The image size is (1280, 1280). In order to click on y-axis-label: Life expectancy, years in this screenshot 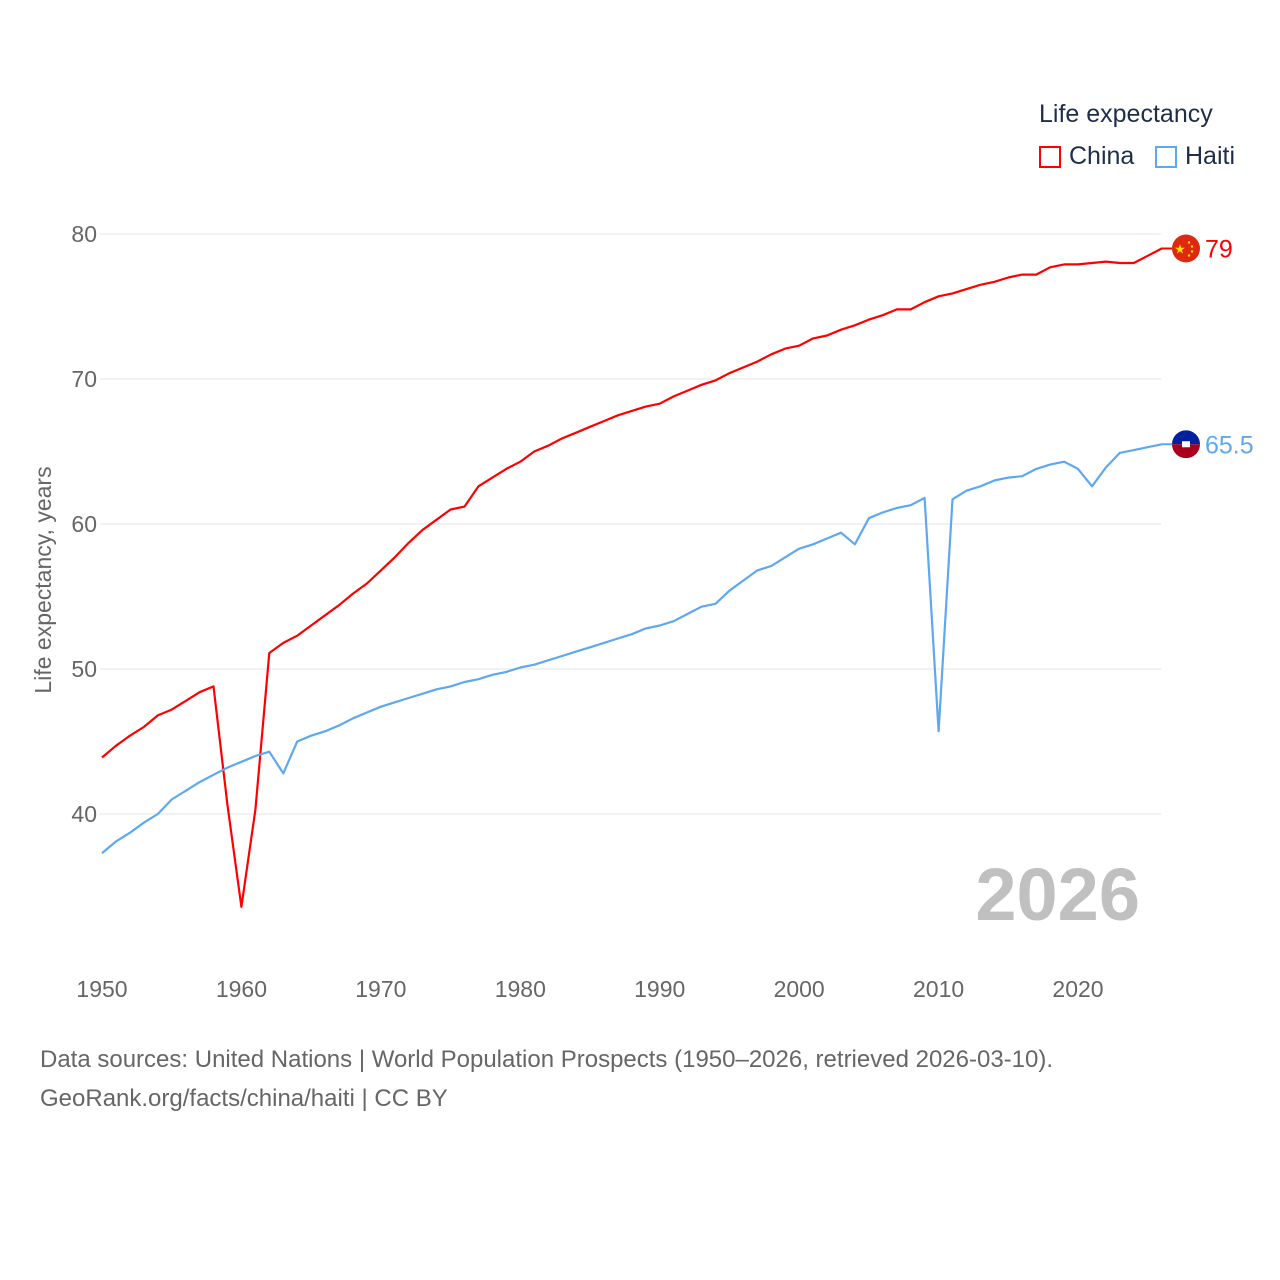, I will do `click(43, 579)`.